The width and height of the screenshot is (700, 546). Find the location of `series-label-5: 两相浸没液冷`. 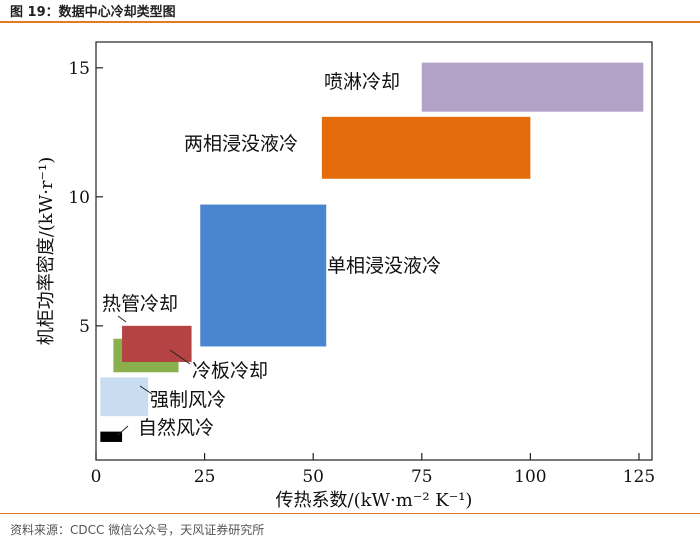

series-label-5: 两相浸没液冷 is located at coordinates (241, 144).